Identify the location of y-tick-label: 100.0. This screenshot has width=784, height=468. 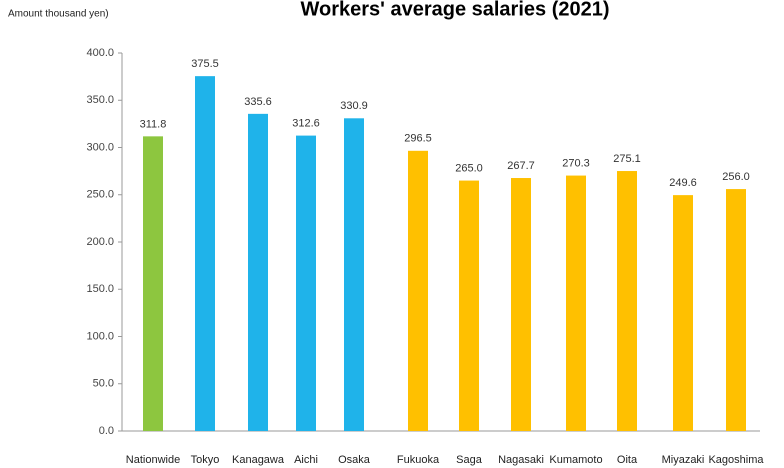
(100, 336).